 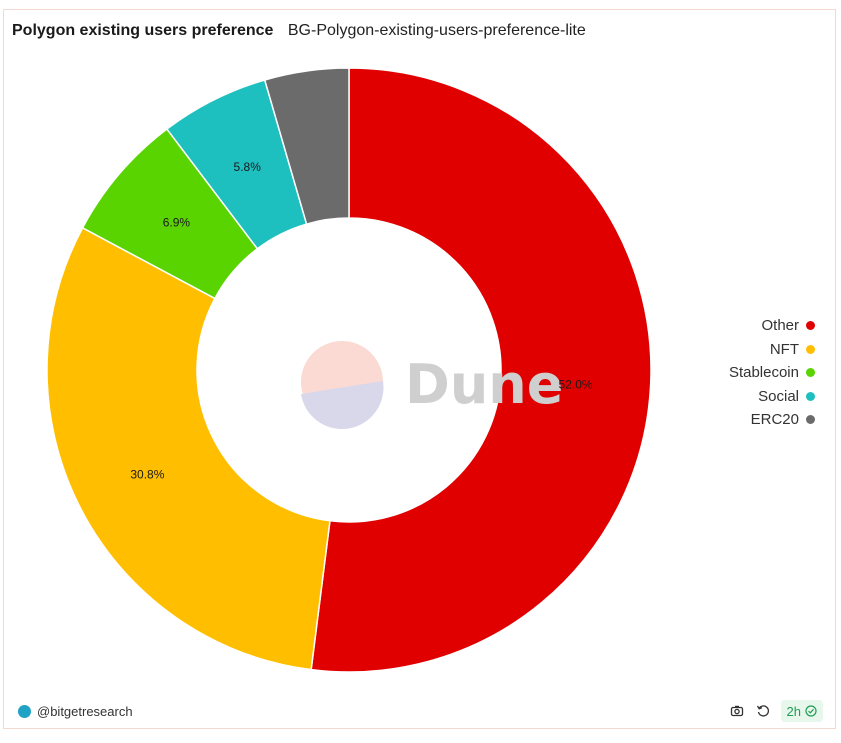 I want to click on data-label-other: 52.0%, so click(x=576, y=384).